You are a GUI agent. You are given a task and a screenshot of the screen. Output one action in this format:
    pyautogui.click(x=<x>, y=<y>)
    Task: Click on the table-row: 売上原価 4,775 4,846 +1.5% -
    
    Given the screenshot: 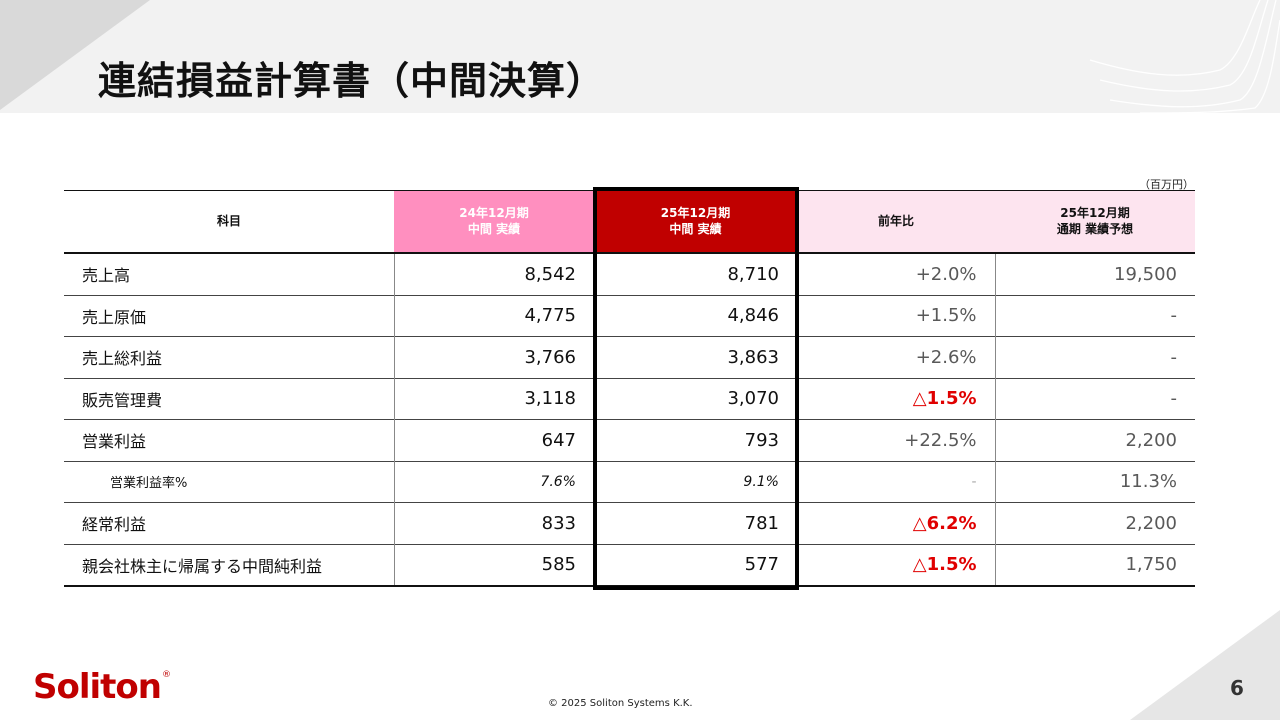 What is the action you would take?
    pyautogui.click(x=629, y=315)
    